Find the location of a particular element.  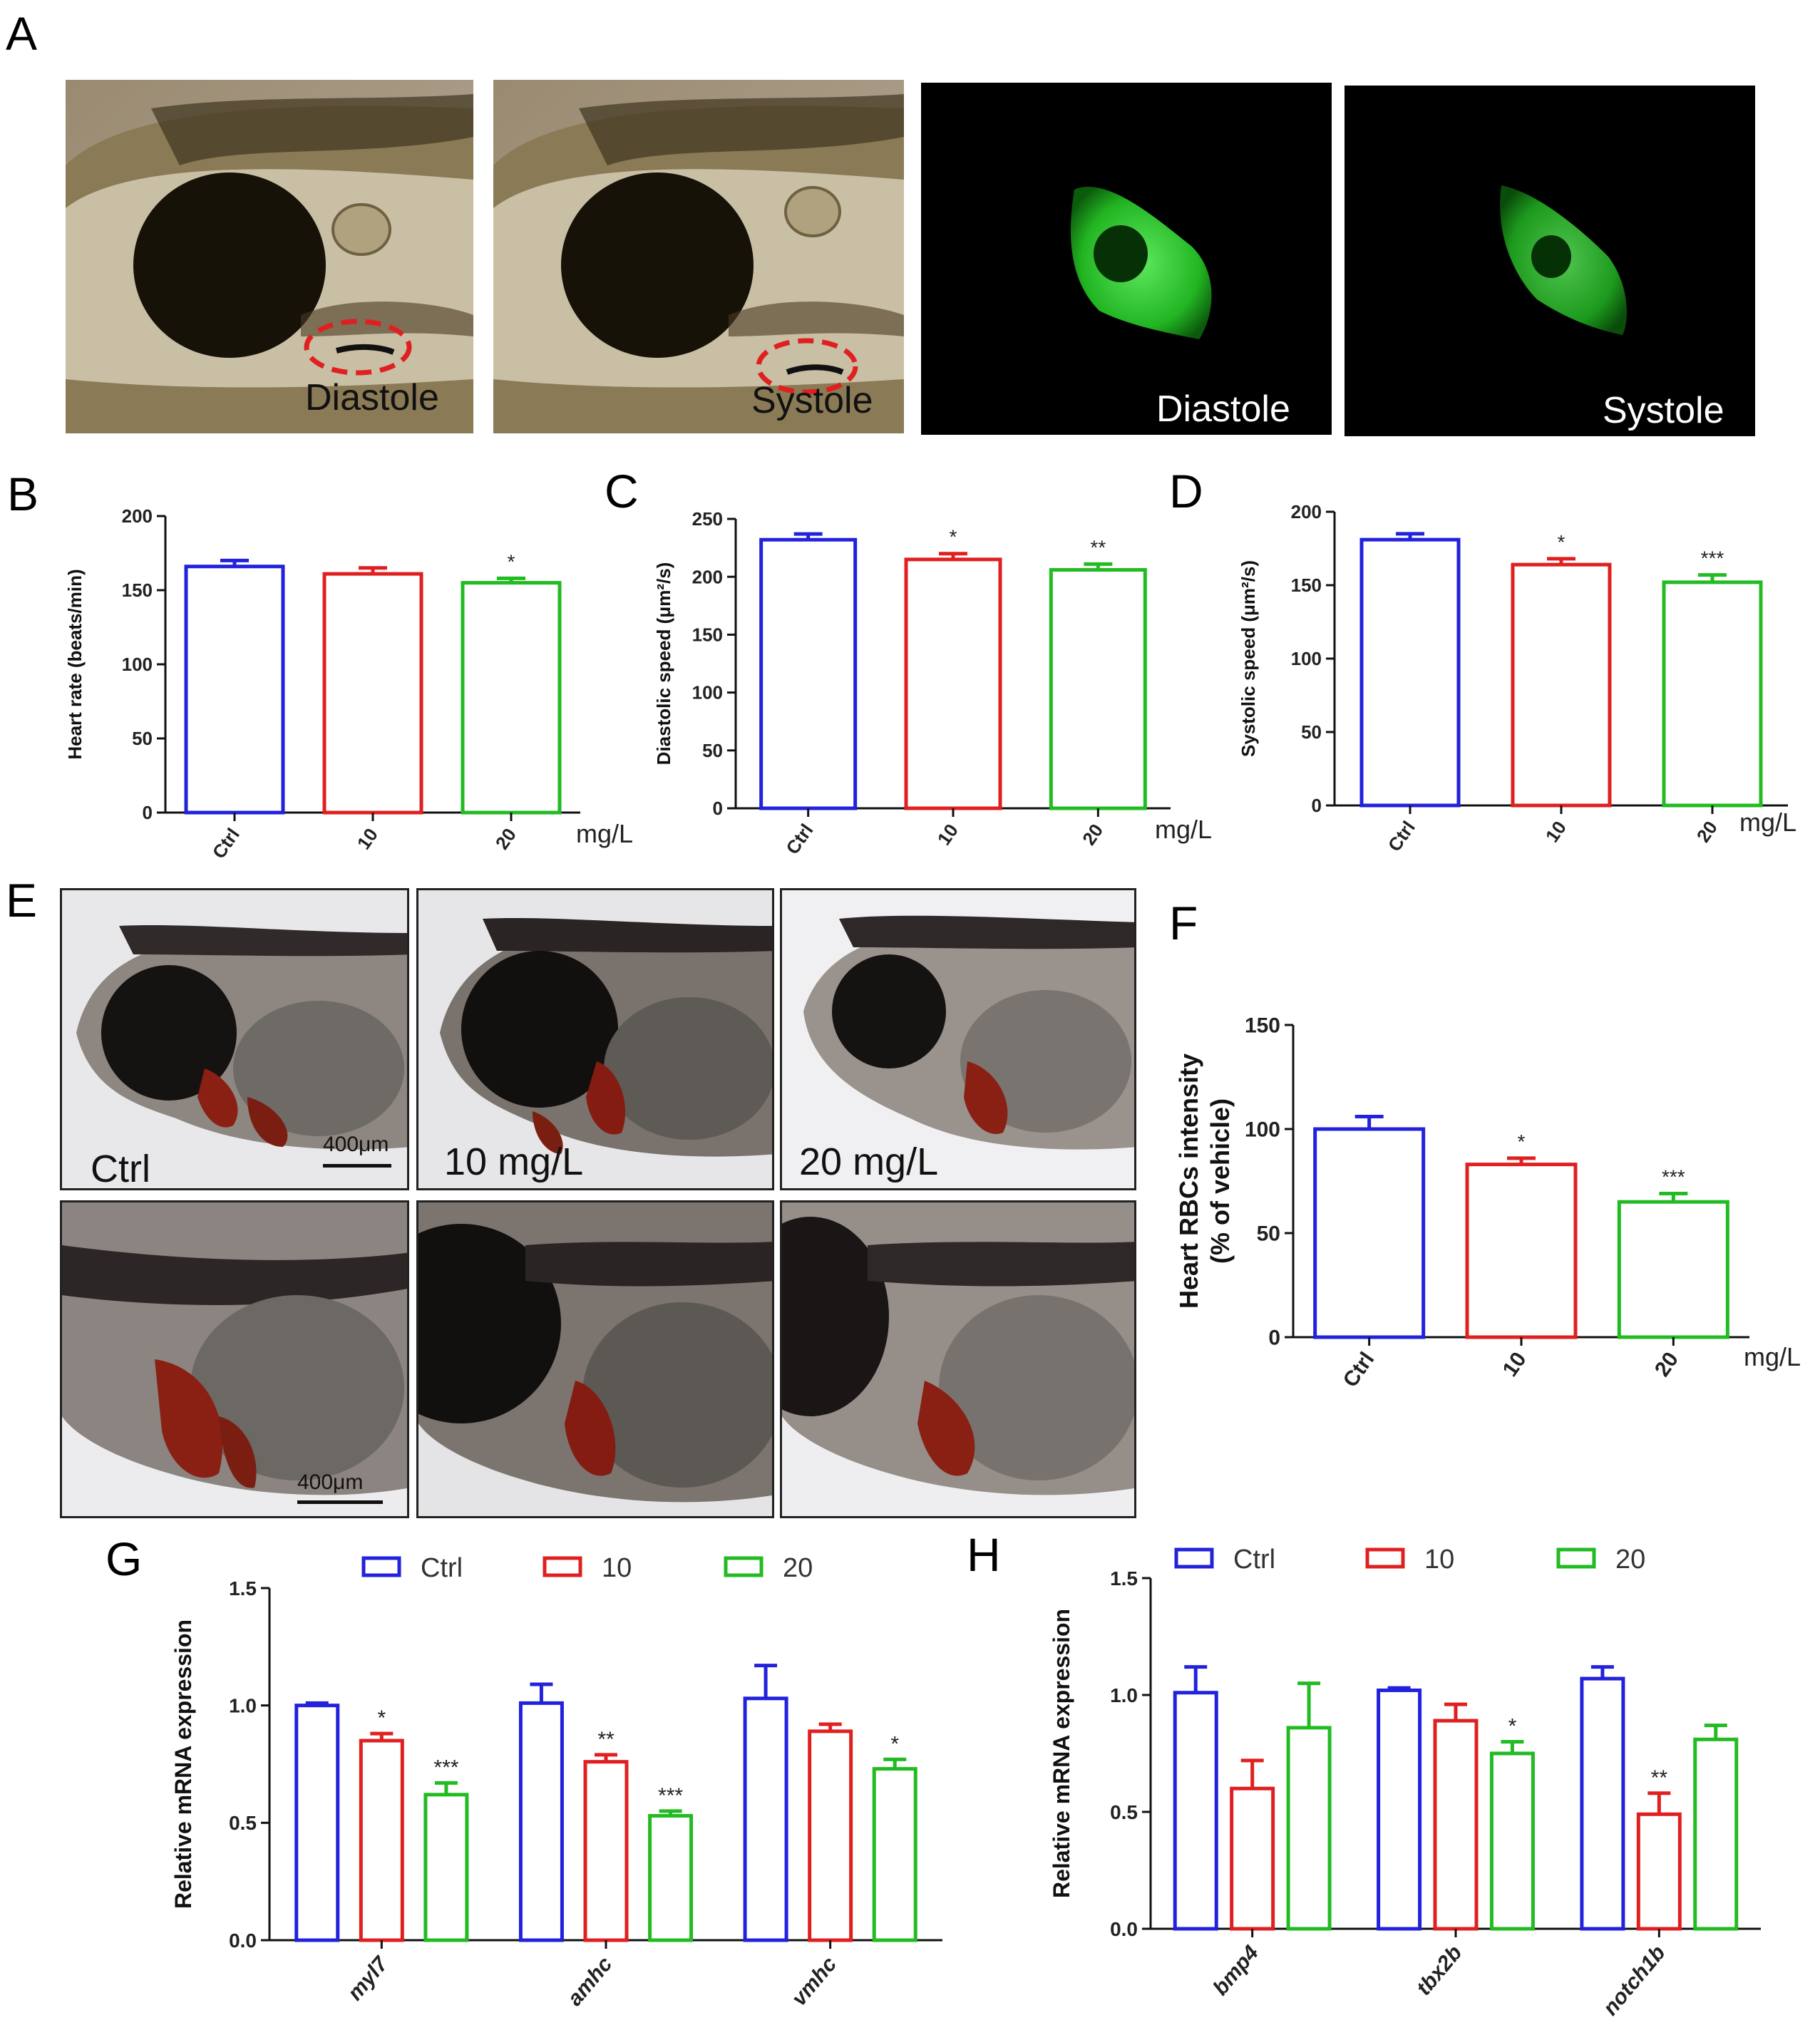

group-label: 20 mg/L is located at coordinates (869, 1162).